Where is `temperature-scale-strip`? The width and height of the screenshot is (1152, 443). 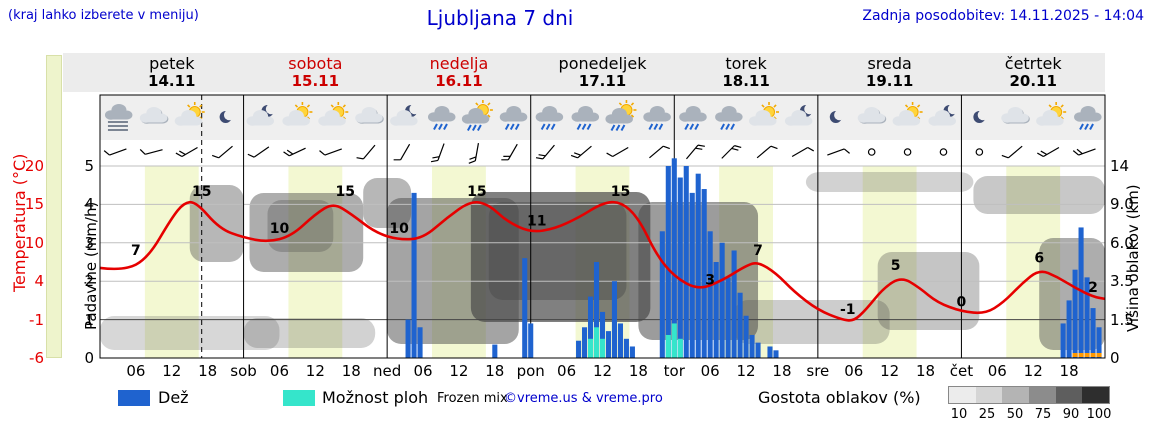 temperature-scale-strip is located at coordinates (54, 206).